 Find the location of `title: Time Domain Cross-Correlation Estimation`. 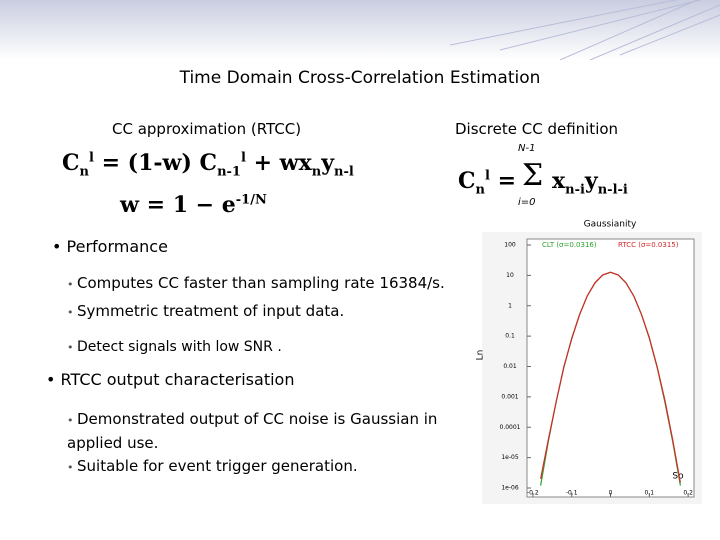

title: Time Domain Cross-Correlation Estimation is located at coordinates (360, 78).